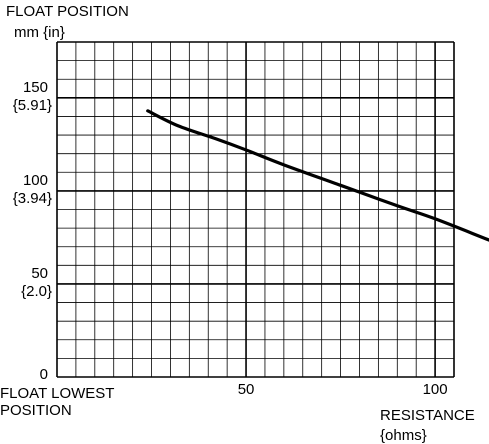 The height and width of the screenshot is (444, 489). Describe the element at coordinates (36, 410) in the screenshot. I see `x-zero-label-line2: POSITION` at that location.